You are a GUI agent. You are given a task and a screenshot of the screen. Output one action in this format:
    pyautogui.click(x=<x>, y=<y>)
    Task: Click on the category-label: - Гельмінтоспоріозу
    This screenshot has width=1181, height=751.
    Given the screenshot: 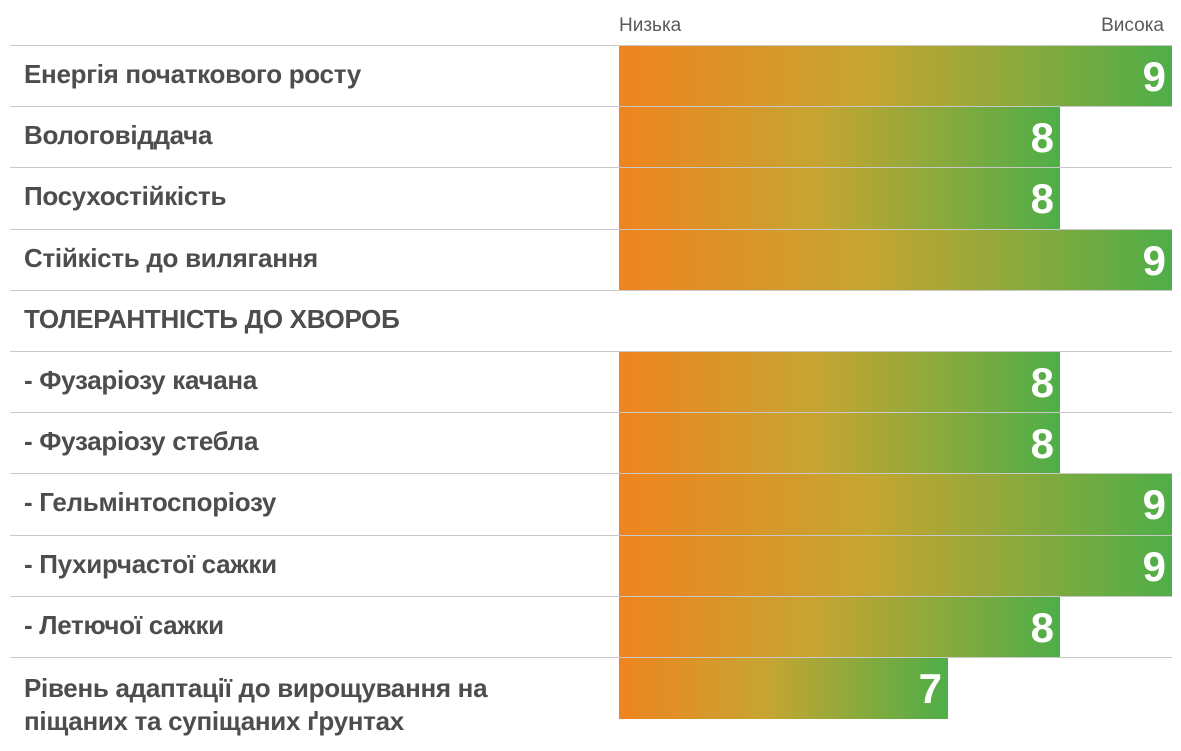 What is the action you would take?
    pyautogui.click(x=150, y=502)
    